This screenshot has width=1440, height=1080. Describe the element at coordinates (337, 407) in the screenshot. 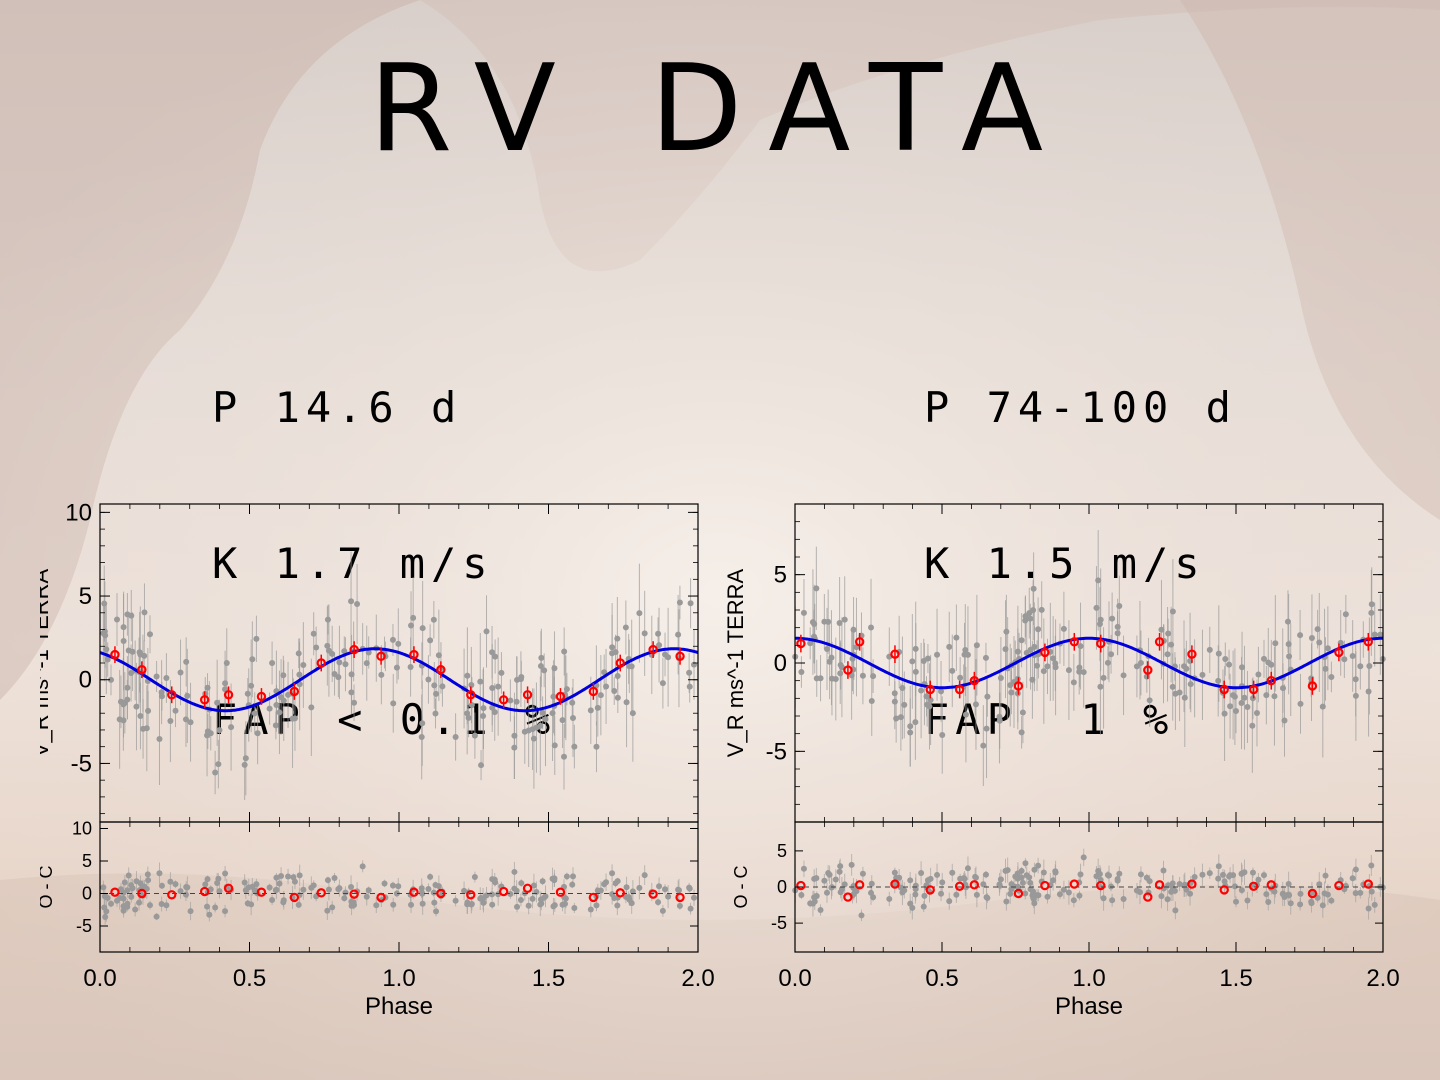

I see `left-period: P 14.6 d` at that location.